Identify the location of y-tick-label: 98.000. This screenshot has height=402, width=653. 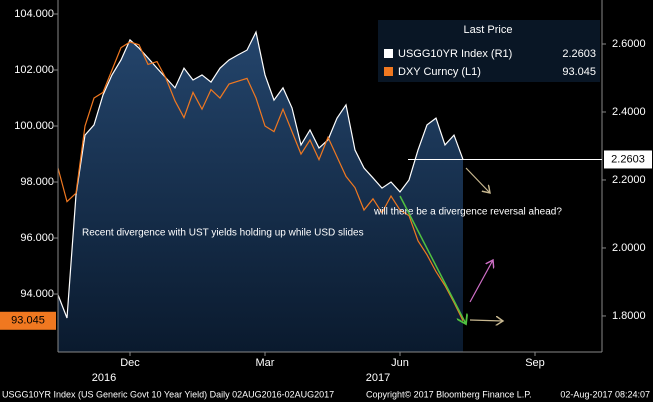
(37, 182).